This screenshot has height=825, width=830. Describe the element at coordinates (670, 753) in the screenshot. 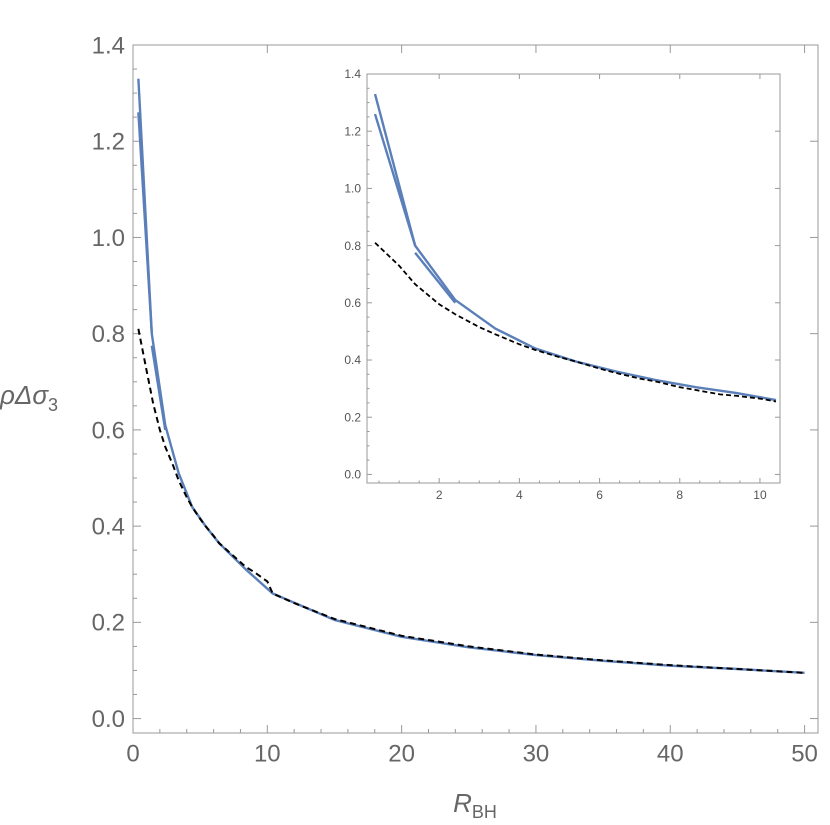

I see `main-x-tick-label: 40` at that location.